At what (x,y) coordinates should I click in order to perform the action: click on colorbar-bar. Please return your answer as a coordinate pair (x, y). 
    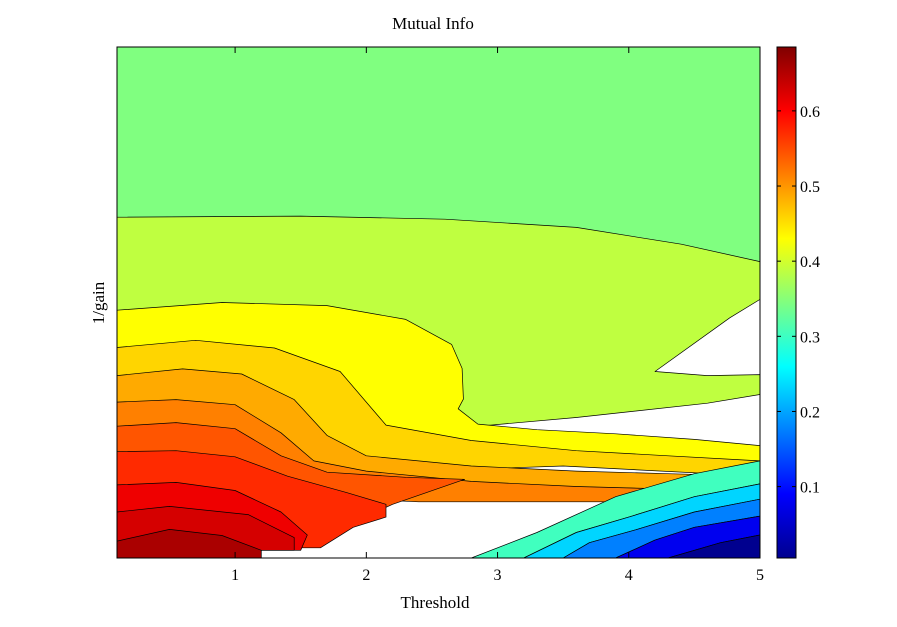
    Looking at the image, I should click on (786, 302).